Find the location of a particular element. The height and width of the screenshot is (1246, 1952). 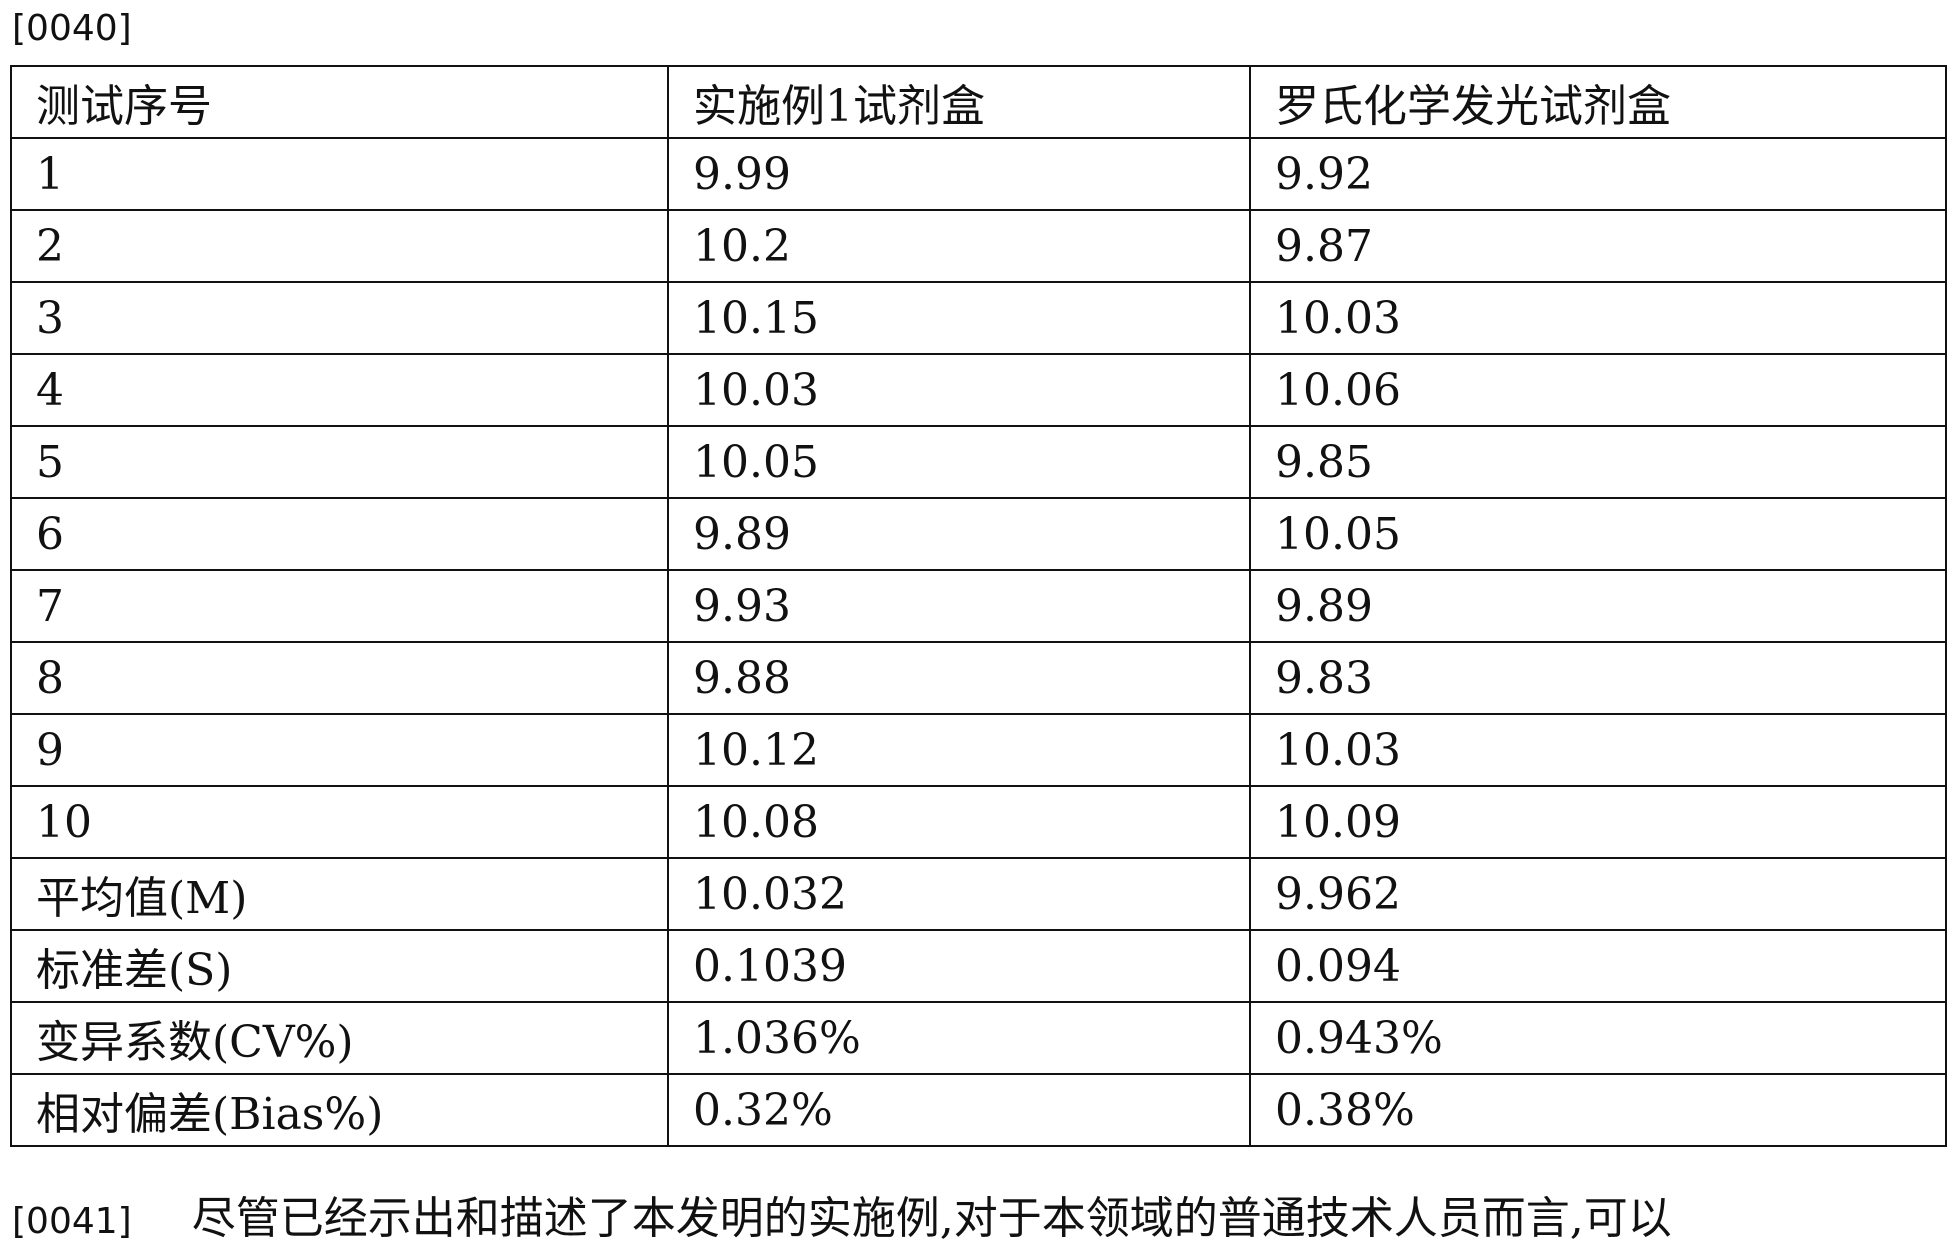

table-row: 1010.0810.09 is located at coordinates (978, 822).